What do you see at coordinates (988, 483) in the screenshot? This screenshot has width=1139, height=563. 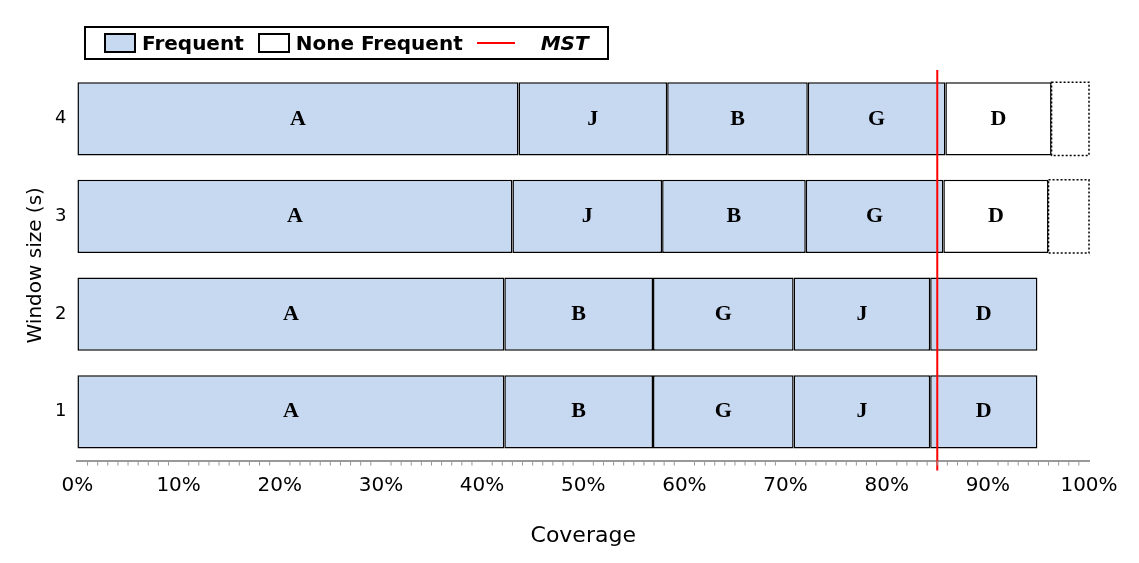 I see `x-tick-label: 90%` at bounding box center [988, 483].